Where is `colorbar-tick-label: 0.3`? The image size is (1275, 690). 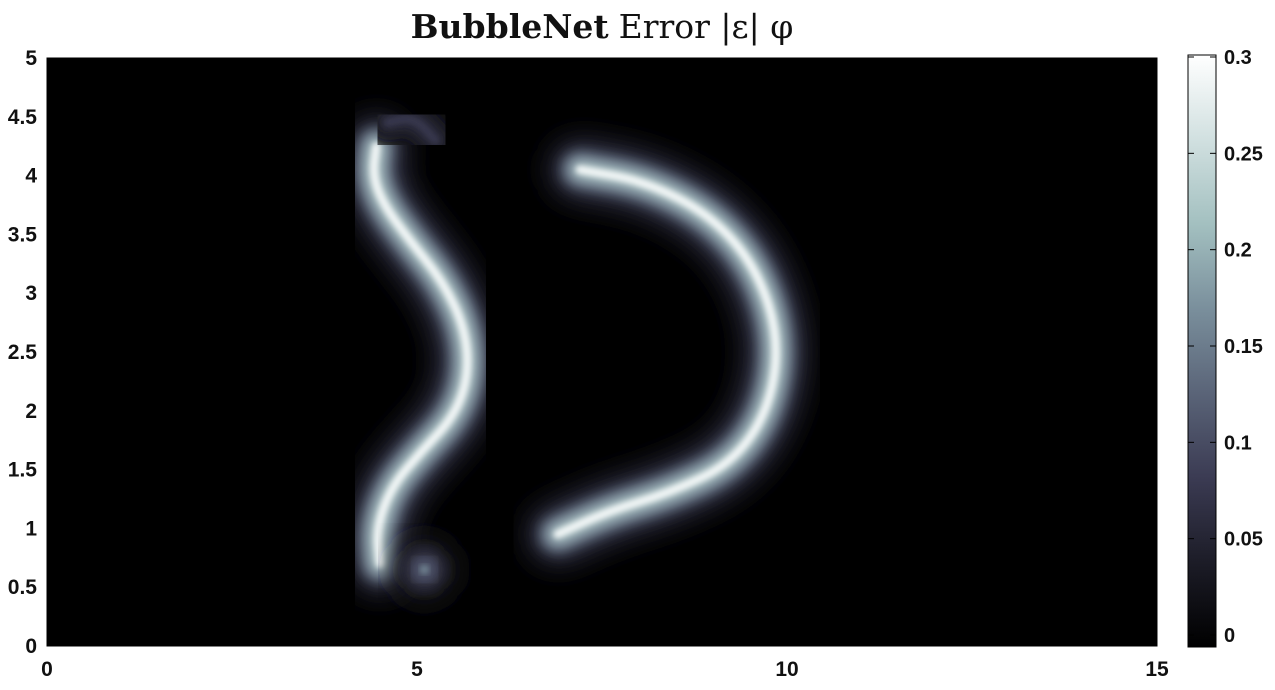
colorbar-tick-label: 0.3 is located at coordinates (1238, 58).